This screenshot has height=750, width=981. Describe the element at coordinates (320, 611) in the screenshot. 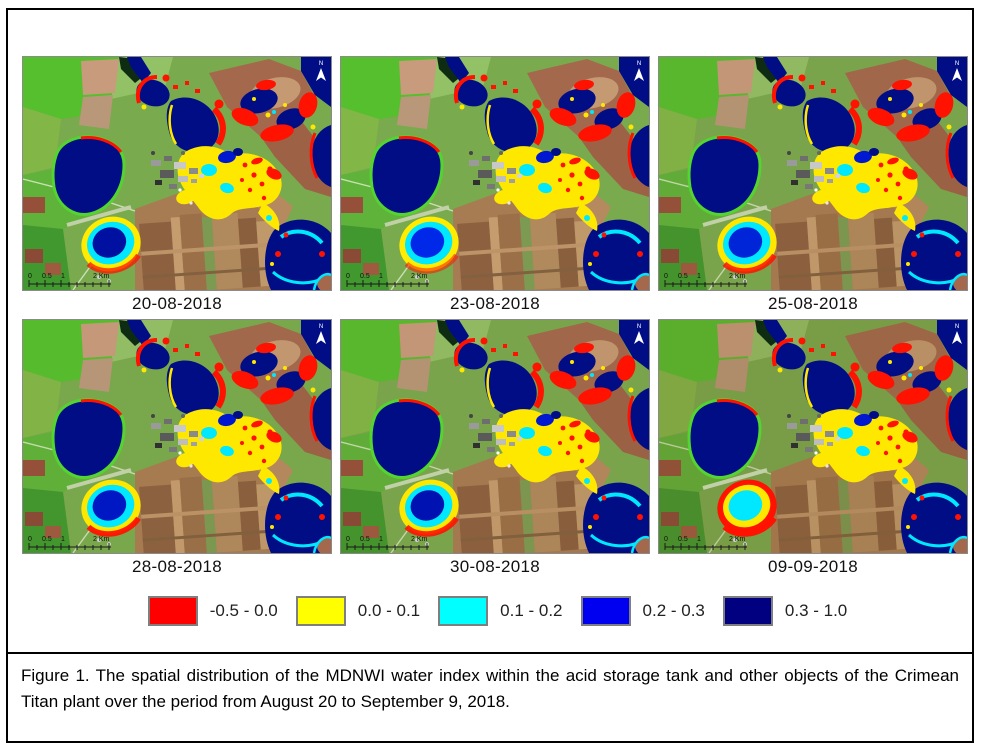

I see `legend-swatch-yellow` at that location.